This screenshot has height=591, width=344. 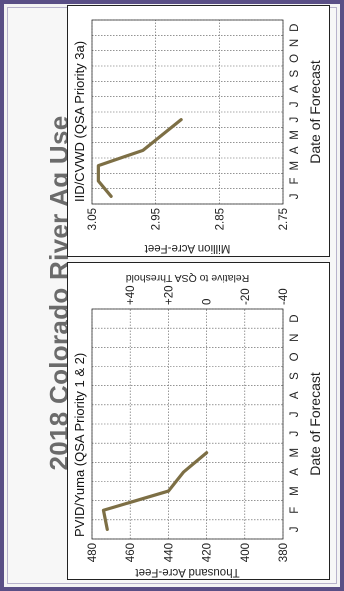 What do you see at coordinates (93, 552) in the screenshot?
I see `y-tick-label: 480` at bounding box center [93, 552].